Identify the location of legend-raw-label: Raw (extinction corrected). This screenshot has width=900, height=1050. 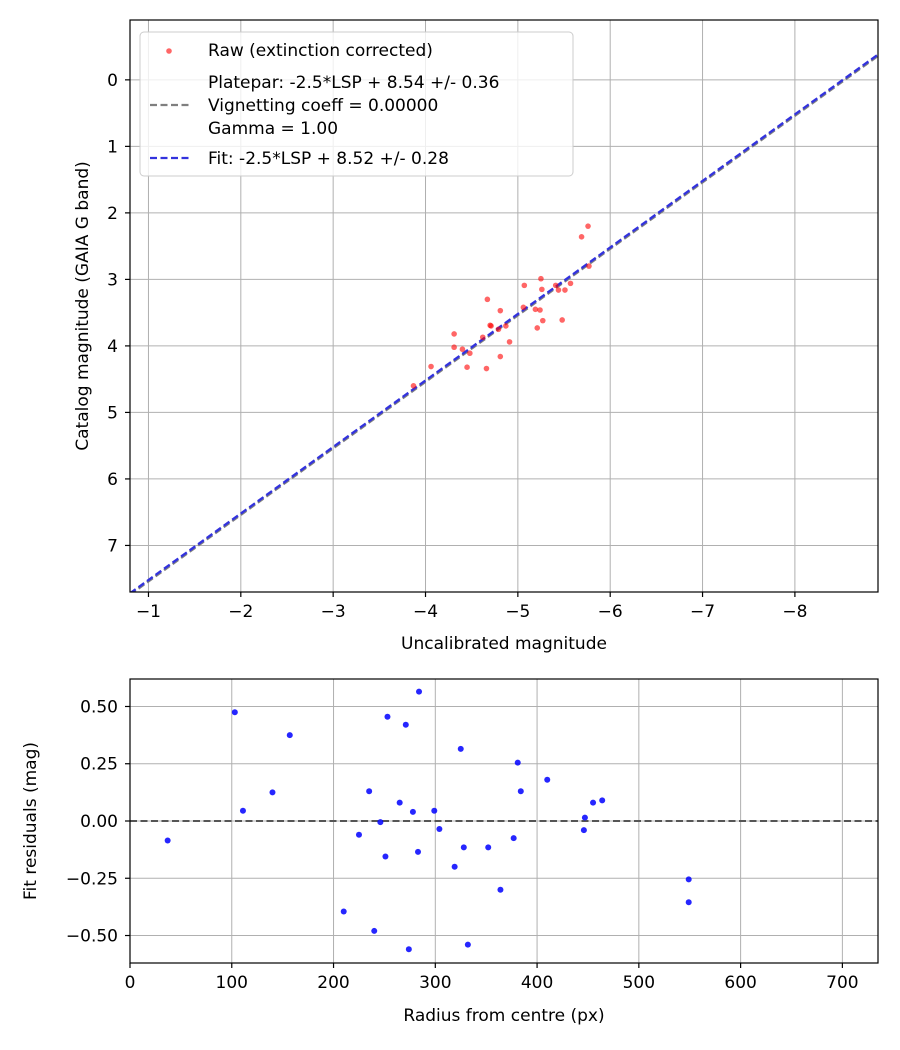
(320, 51).